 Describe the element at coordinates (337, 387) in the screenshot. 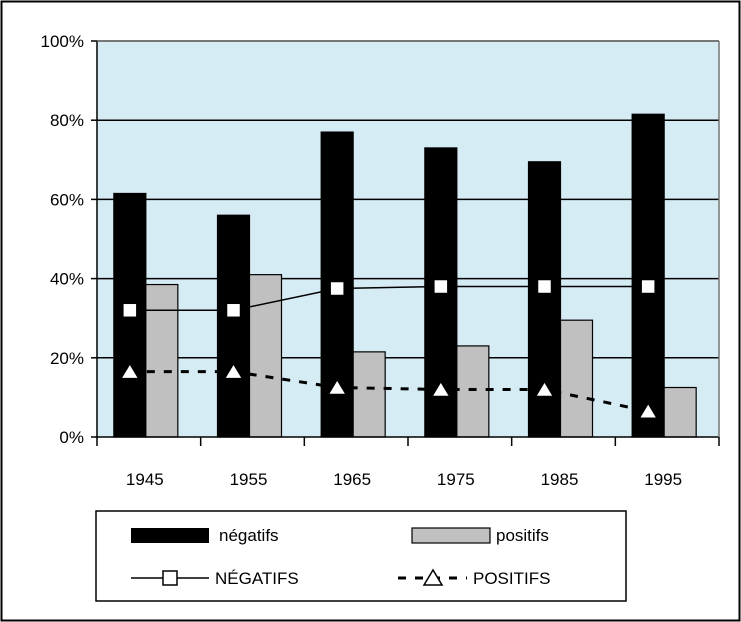

I see `point-triangle-1965` at that location.